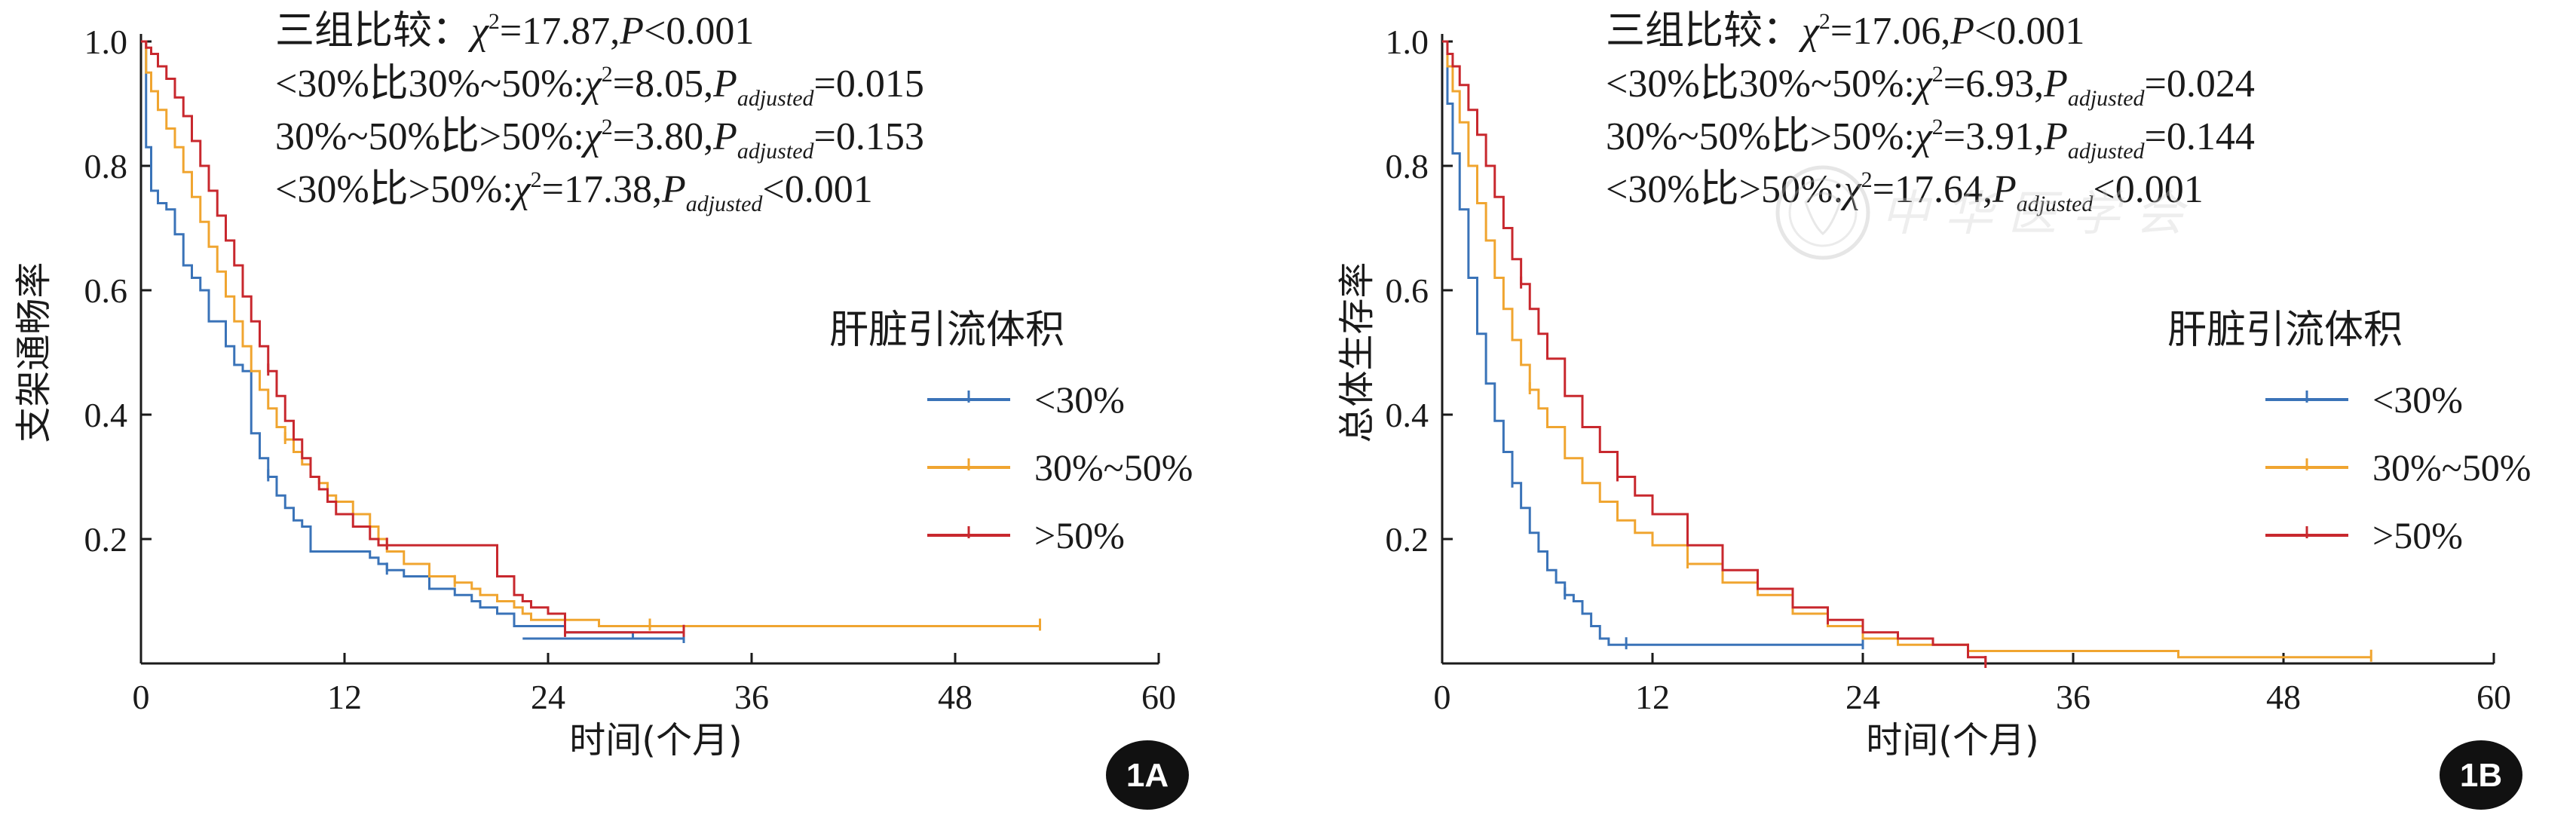 Image resolution: width=2576 pixels, height=821 pixels. What do you see at coordinates (599, 139) in the screenshot?
I see `stat-line-3: 30%~50%比>50%:χ2=3.80,Padjusted=0.153` at bounding box center [599, 139].